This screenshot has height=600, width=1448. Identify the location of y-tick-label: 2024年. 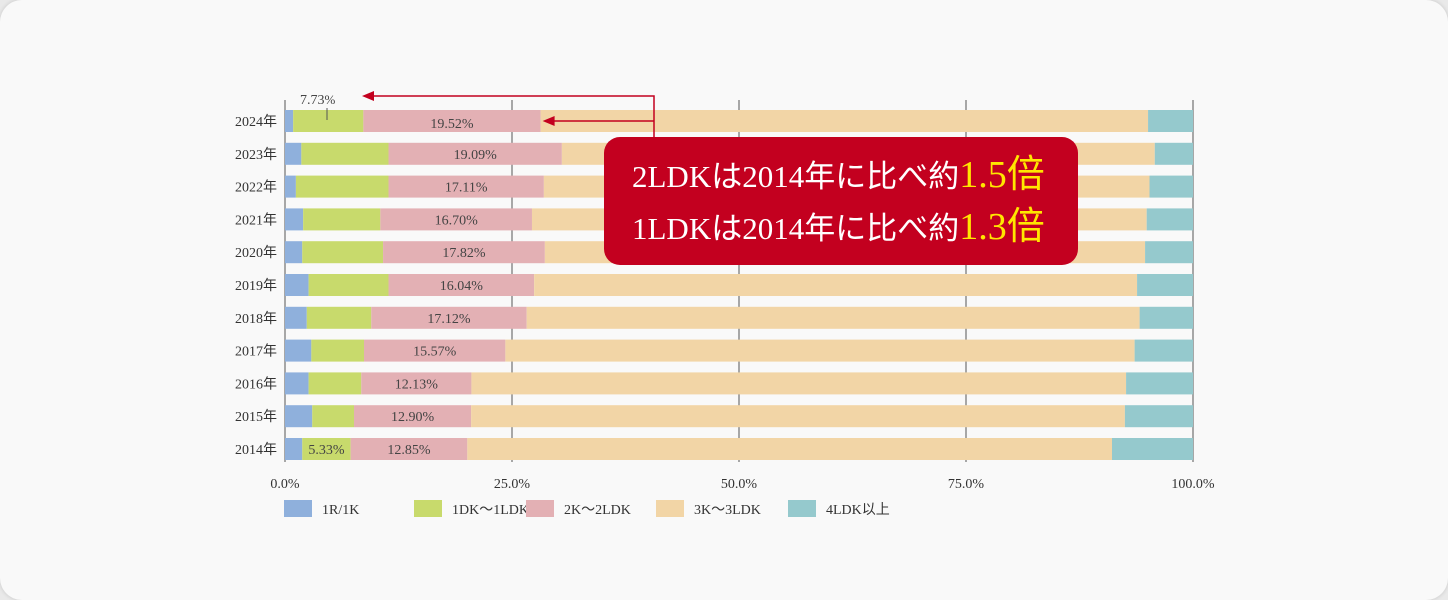
(256, 122).